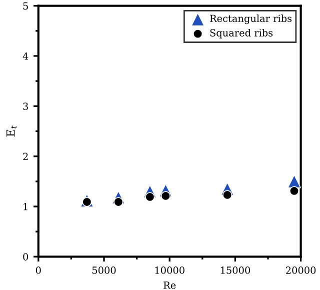 The height and width of the screenshot is (290, 320). What do you see at coordinates (241, 33) in the screenshot?
I see `legend-label: Squared ribs` at bounding box center [241, 33].